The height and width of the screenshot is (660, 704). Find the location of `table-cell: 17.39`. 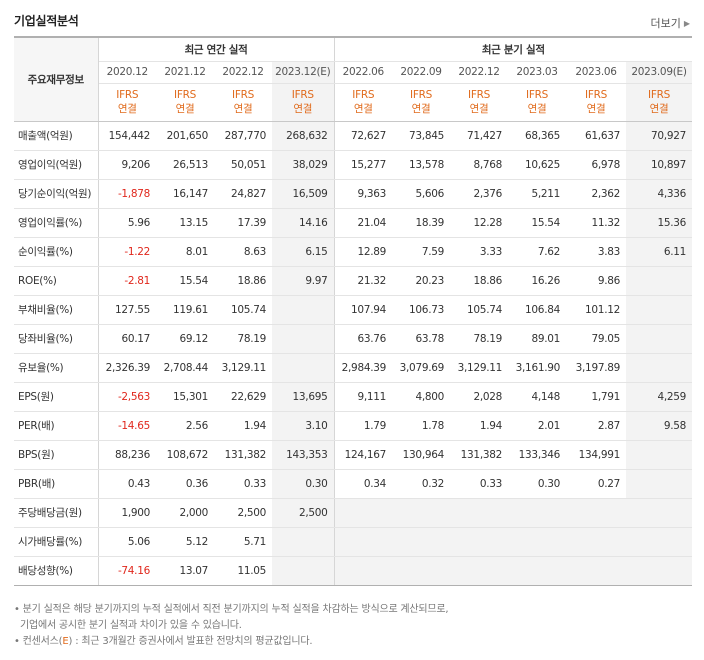

table-cell: 17.39 is located at coordinates (243, 222).